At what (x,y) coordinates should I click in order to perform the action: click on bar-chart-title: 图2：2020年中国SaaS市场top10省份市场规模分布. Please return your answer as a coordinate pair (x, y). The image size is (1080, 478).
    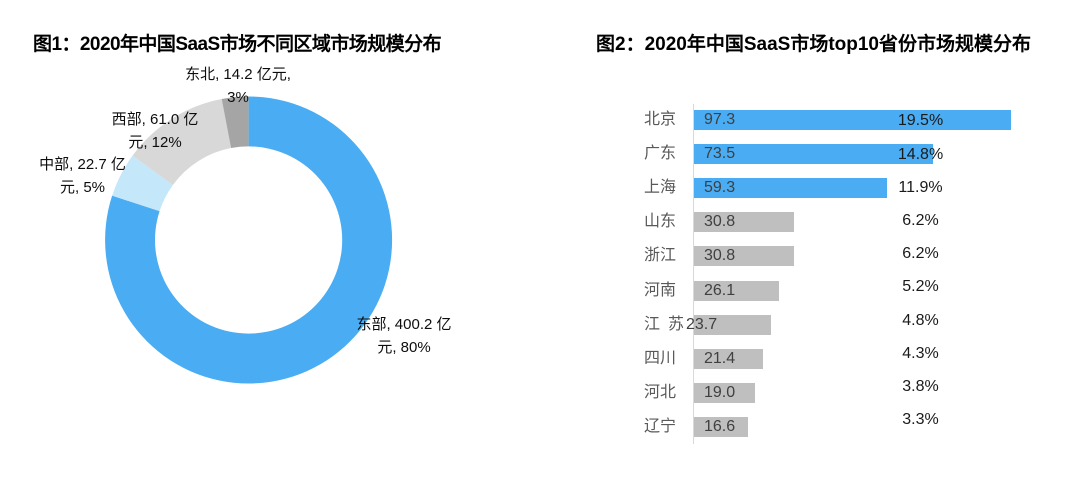
    Looking at the image, I should click on (813, 44).